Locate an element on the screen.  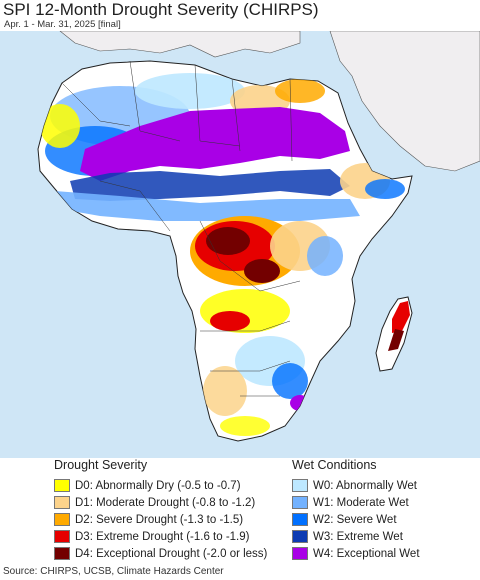
exceptional-wet-band is located at coordinates (215, 144).